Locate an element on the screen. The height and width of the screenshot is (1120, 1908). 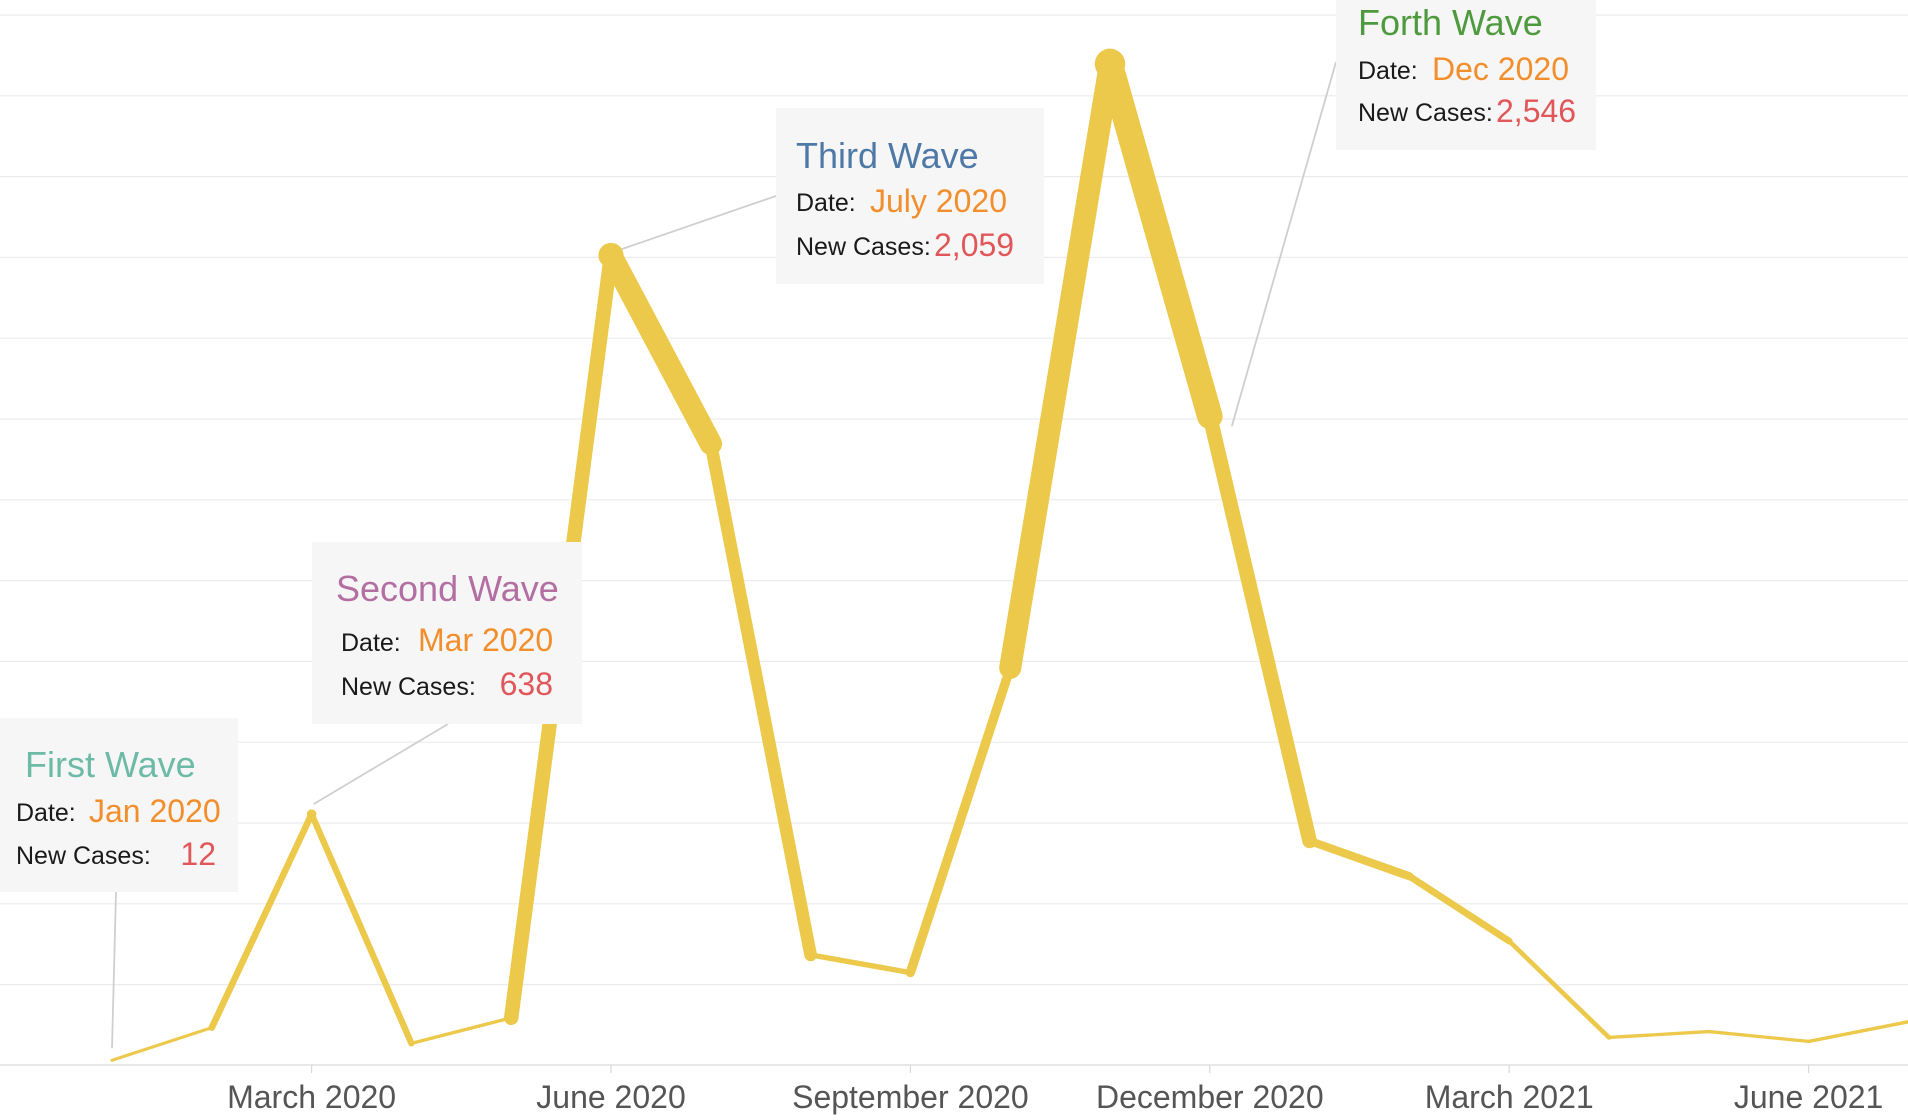
annotation-date-value: Jan 2020 is located at coordinates (155, 811).